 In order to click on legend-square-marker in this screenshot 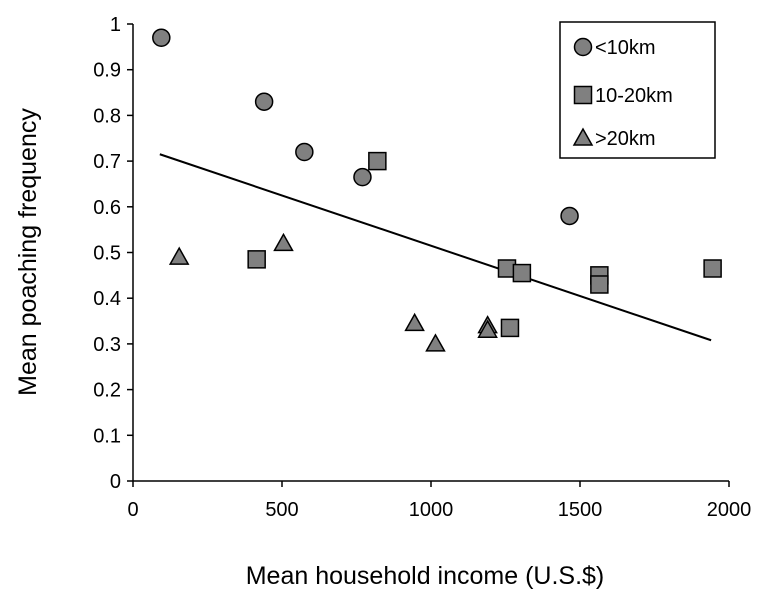, I will do `click(583, 95)`.